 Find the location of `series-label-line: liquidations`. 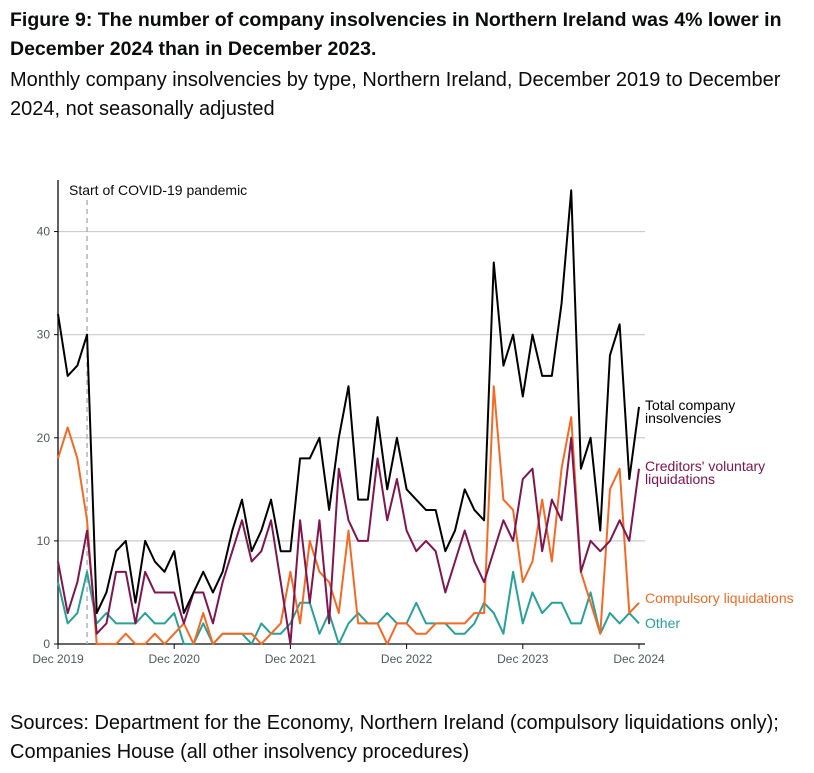

series-label-line: liquidations is located at coordinates (680, 479).